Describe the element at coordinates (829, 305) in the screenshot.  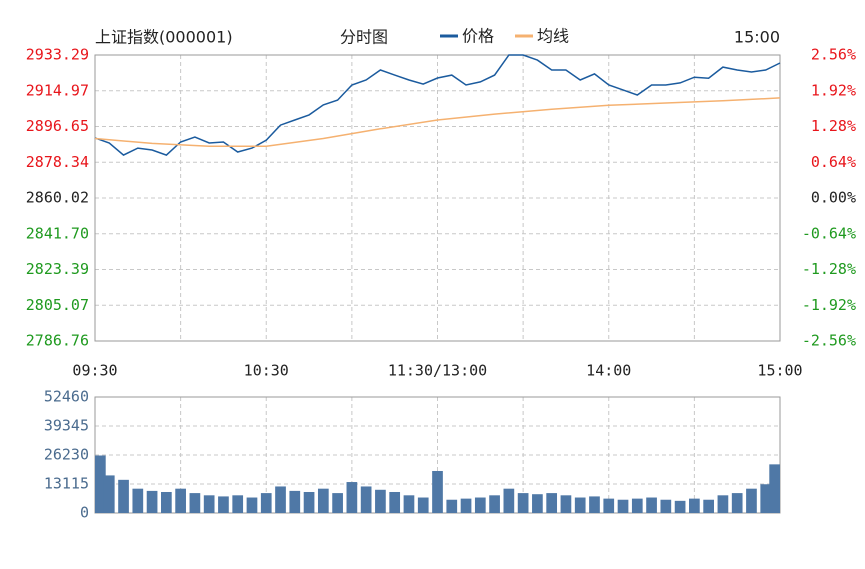
I see `y2-tick-label: -1.92%` at that location.